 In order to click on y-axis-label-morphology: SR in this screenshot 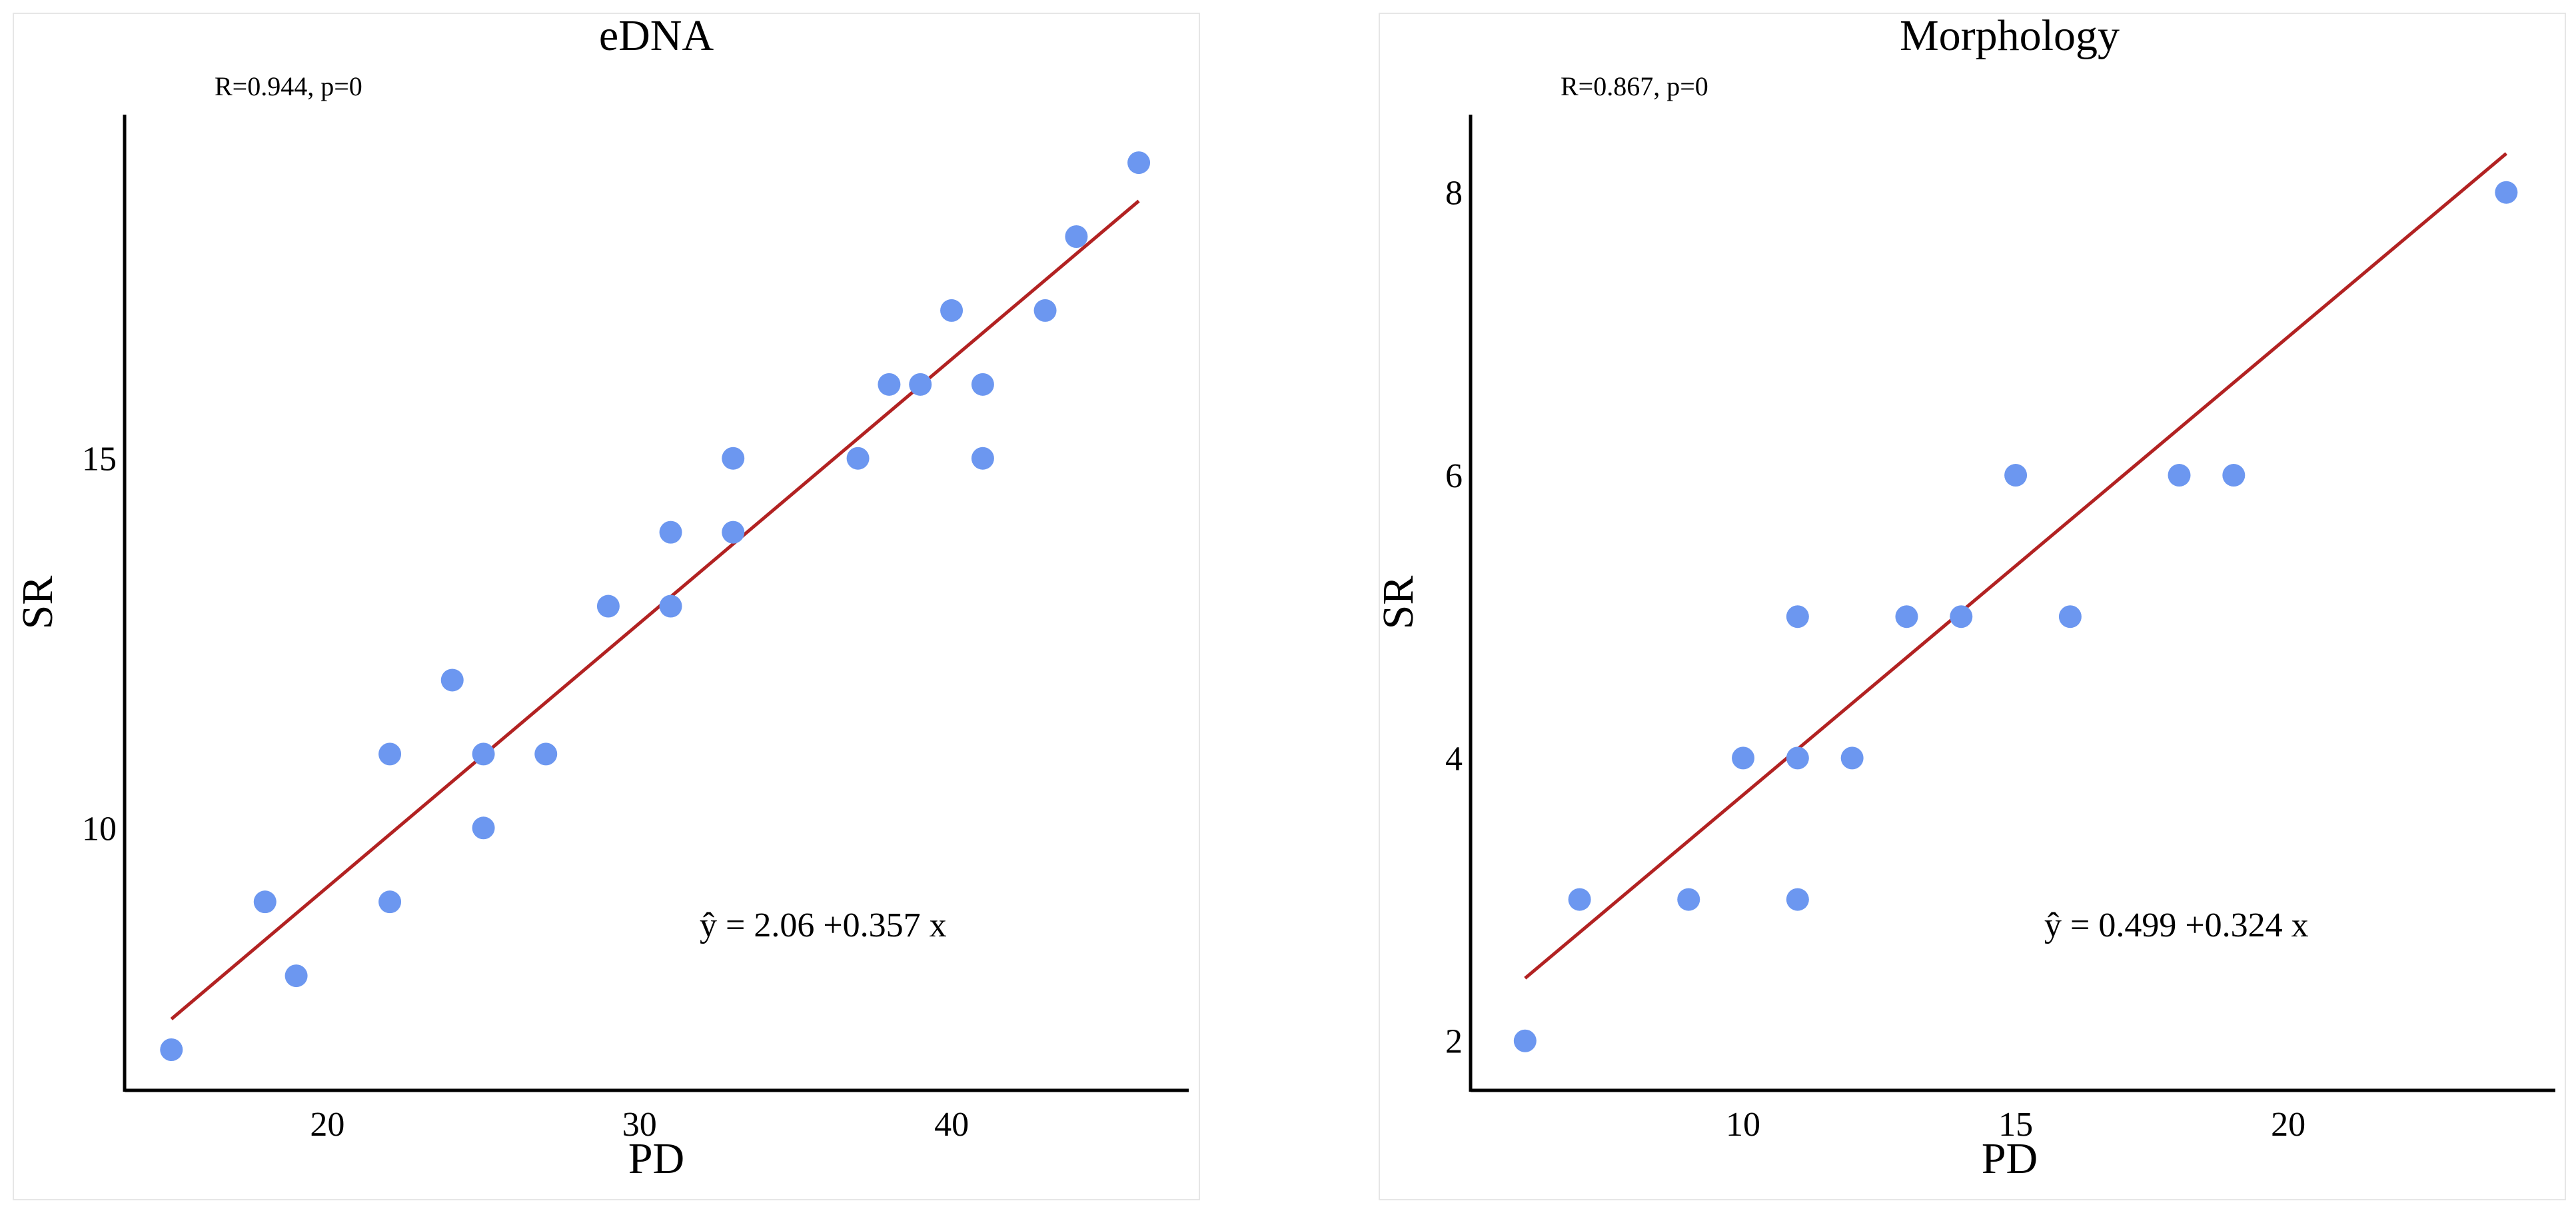, I will do `click(1399, 603)`.